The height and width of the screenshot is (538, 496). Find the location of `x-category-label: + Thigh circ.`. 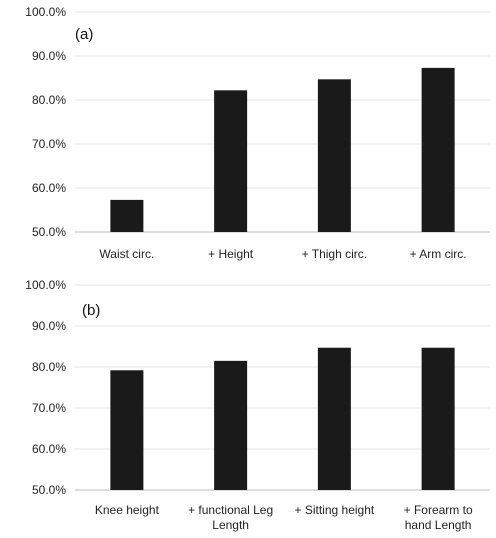

x-category-label: + Thigh circ. is located at coordinates (334, 254).